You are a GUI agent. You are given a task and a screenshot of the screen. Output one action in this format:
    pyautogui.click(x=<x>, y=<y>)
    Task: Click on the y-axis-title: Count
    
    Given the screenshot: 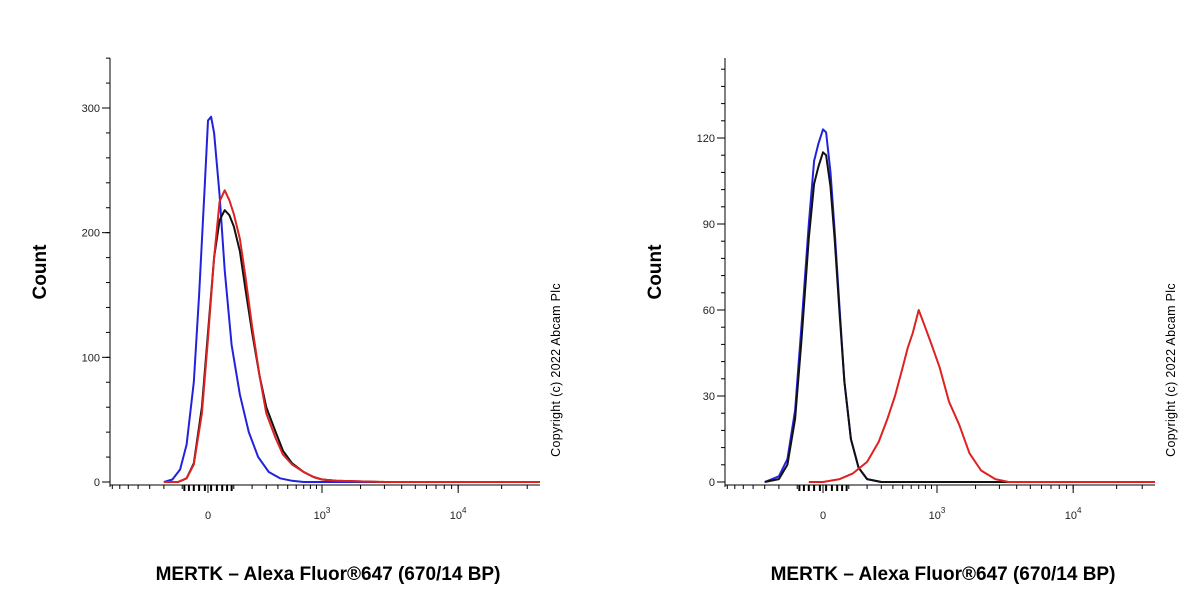 What is the action you would take?
    pyautogui.click(x=40, y=272)
    